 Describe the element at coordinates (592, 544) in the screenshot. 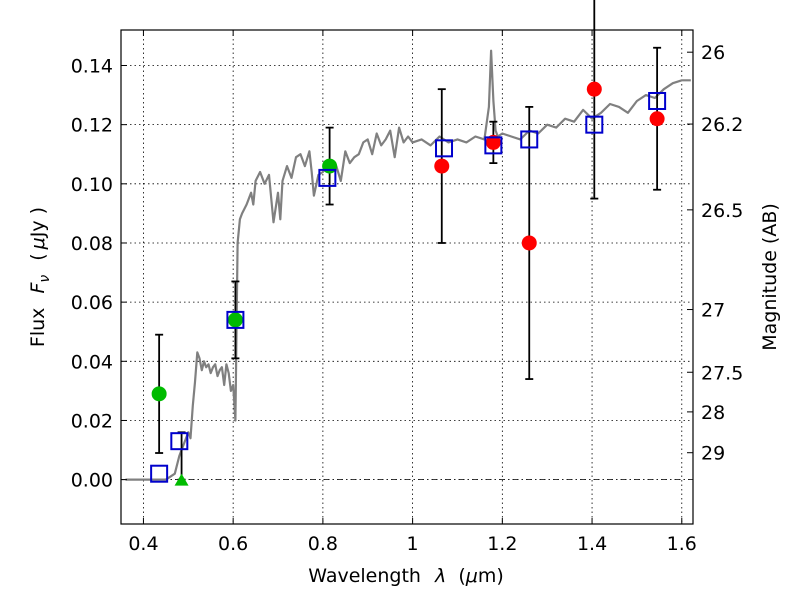

I see `x-tick-label: 1.4` at that location.